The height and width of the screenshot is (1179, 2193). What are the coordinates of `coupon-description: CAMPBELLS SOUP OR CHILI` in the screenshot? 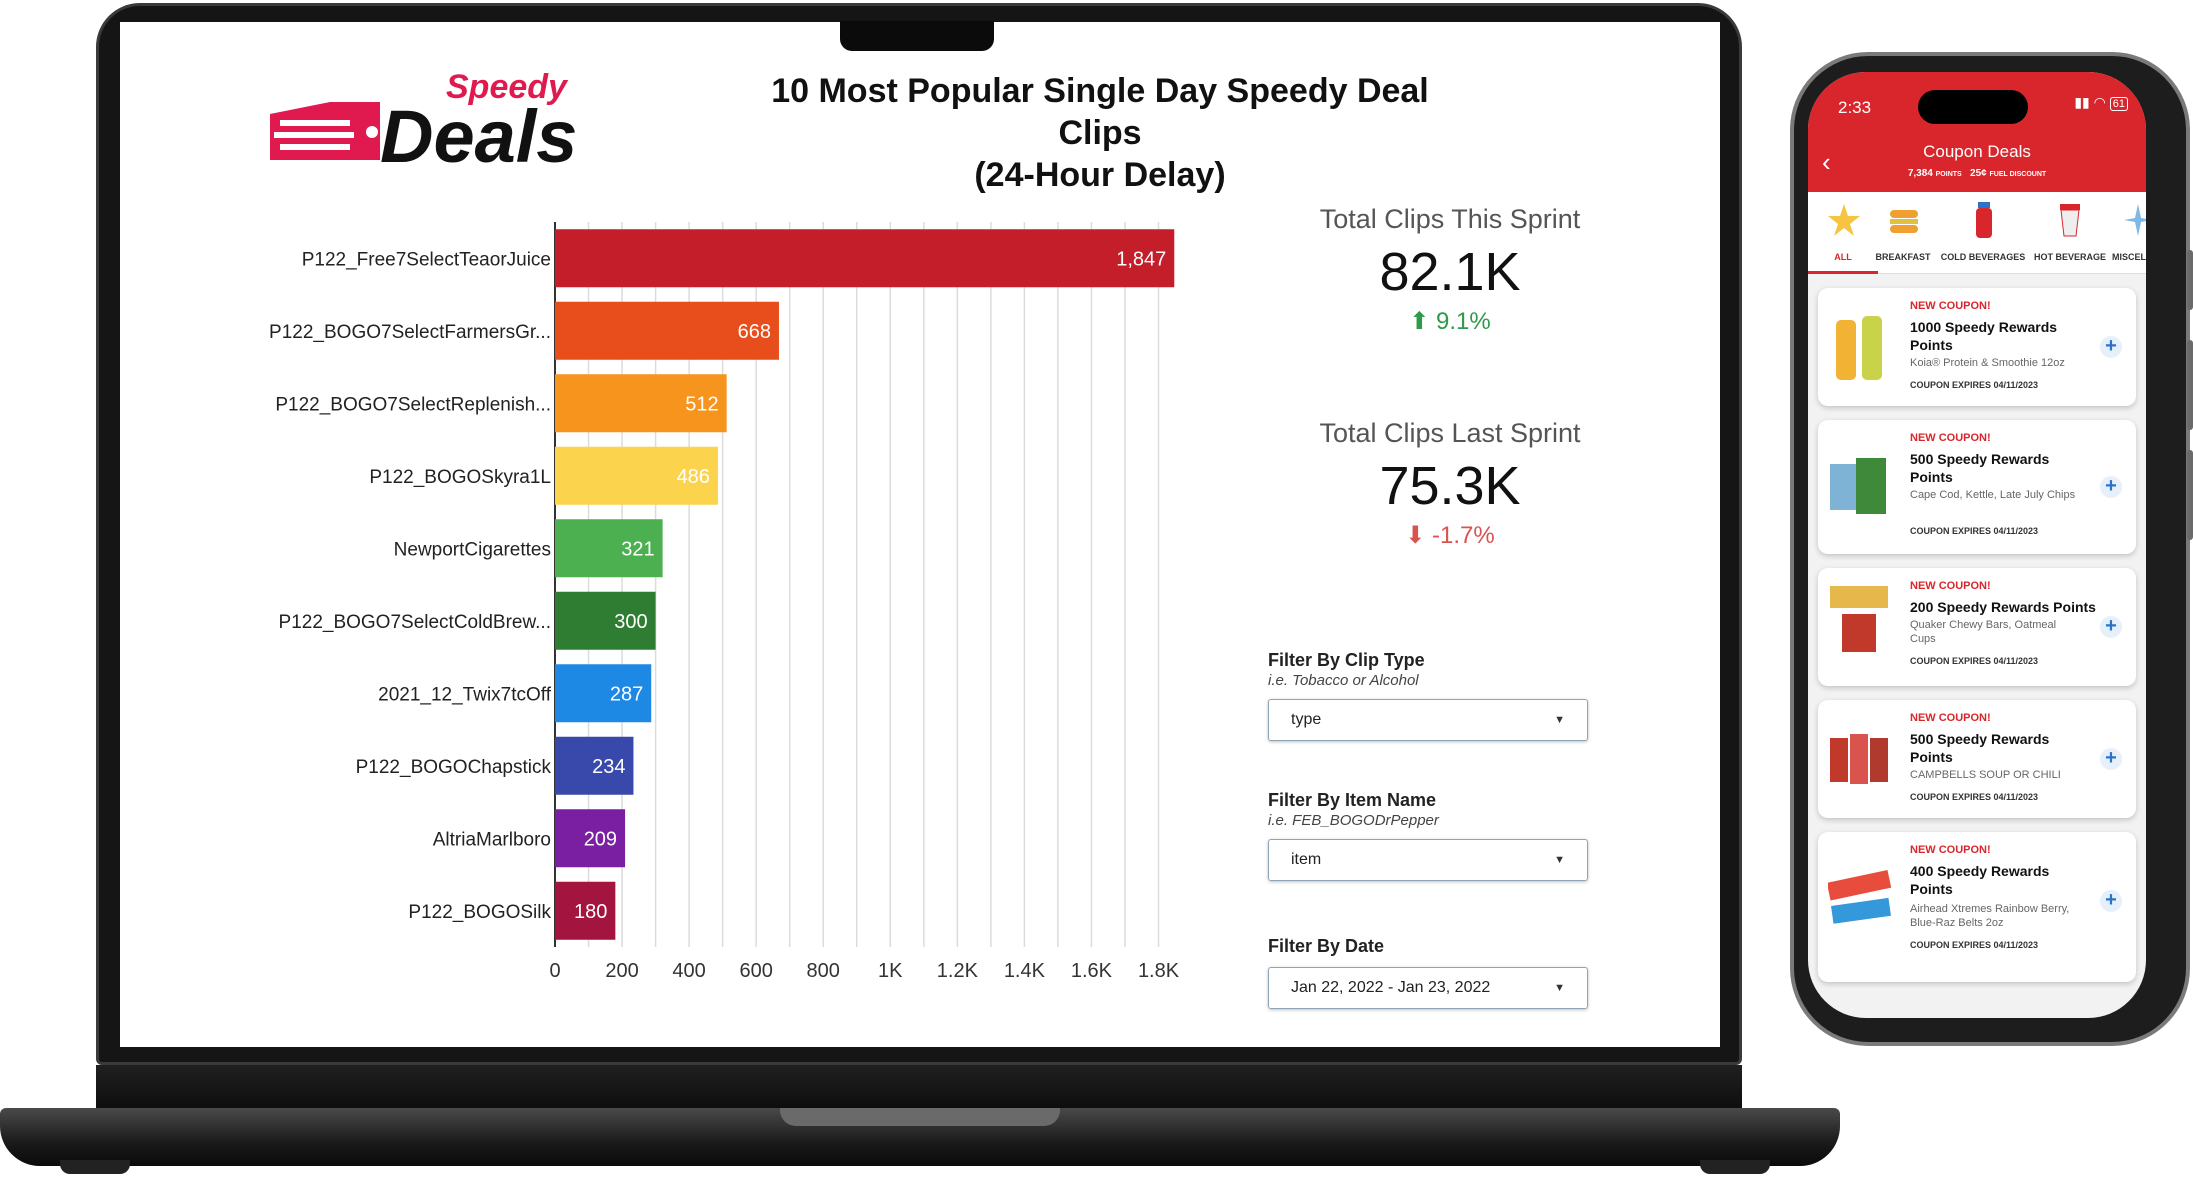 It's located at (1985, 775).